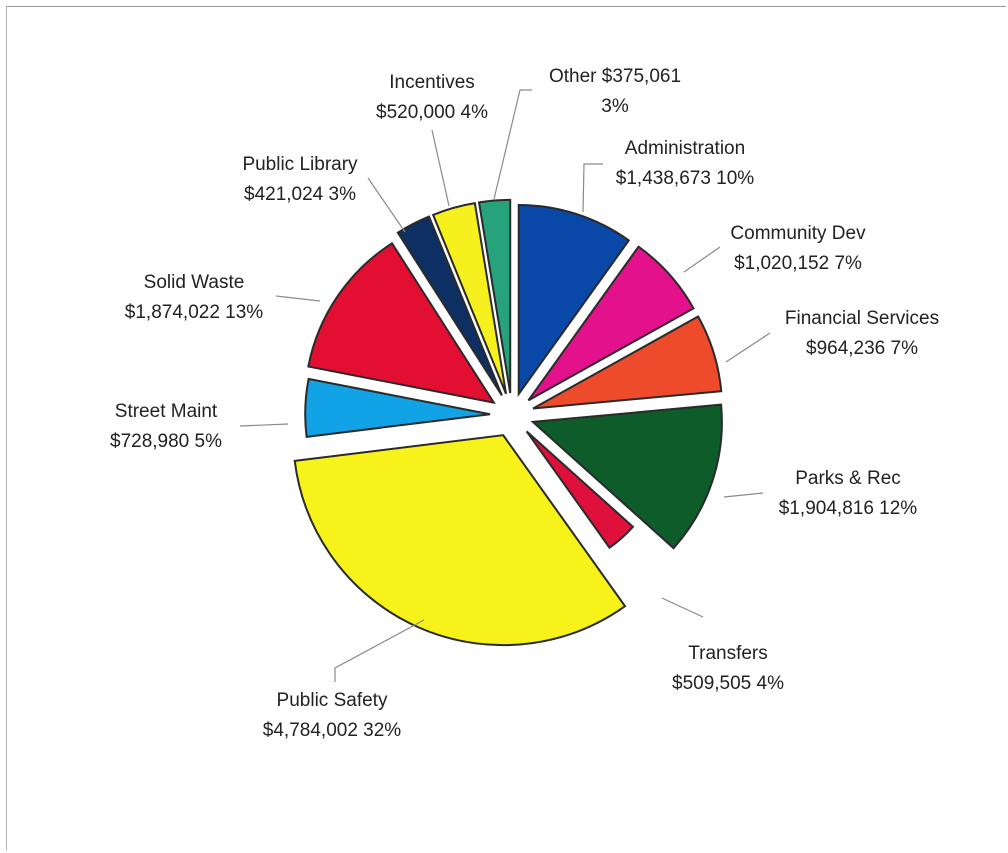  I want to click on leader-other, so click(512, 144).